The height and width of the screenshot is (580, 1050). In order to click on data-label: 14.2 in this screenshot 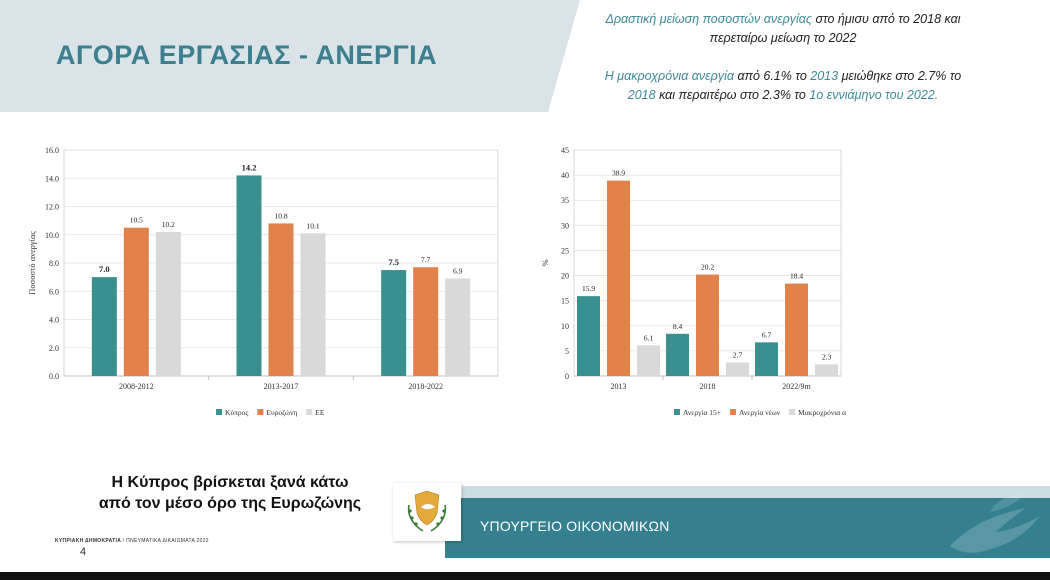, I will do `click(249, 167)`.